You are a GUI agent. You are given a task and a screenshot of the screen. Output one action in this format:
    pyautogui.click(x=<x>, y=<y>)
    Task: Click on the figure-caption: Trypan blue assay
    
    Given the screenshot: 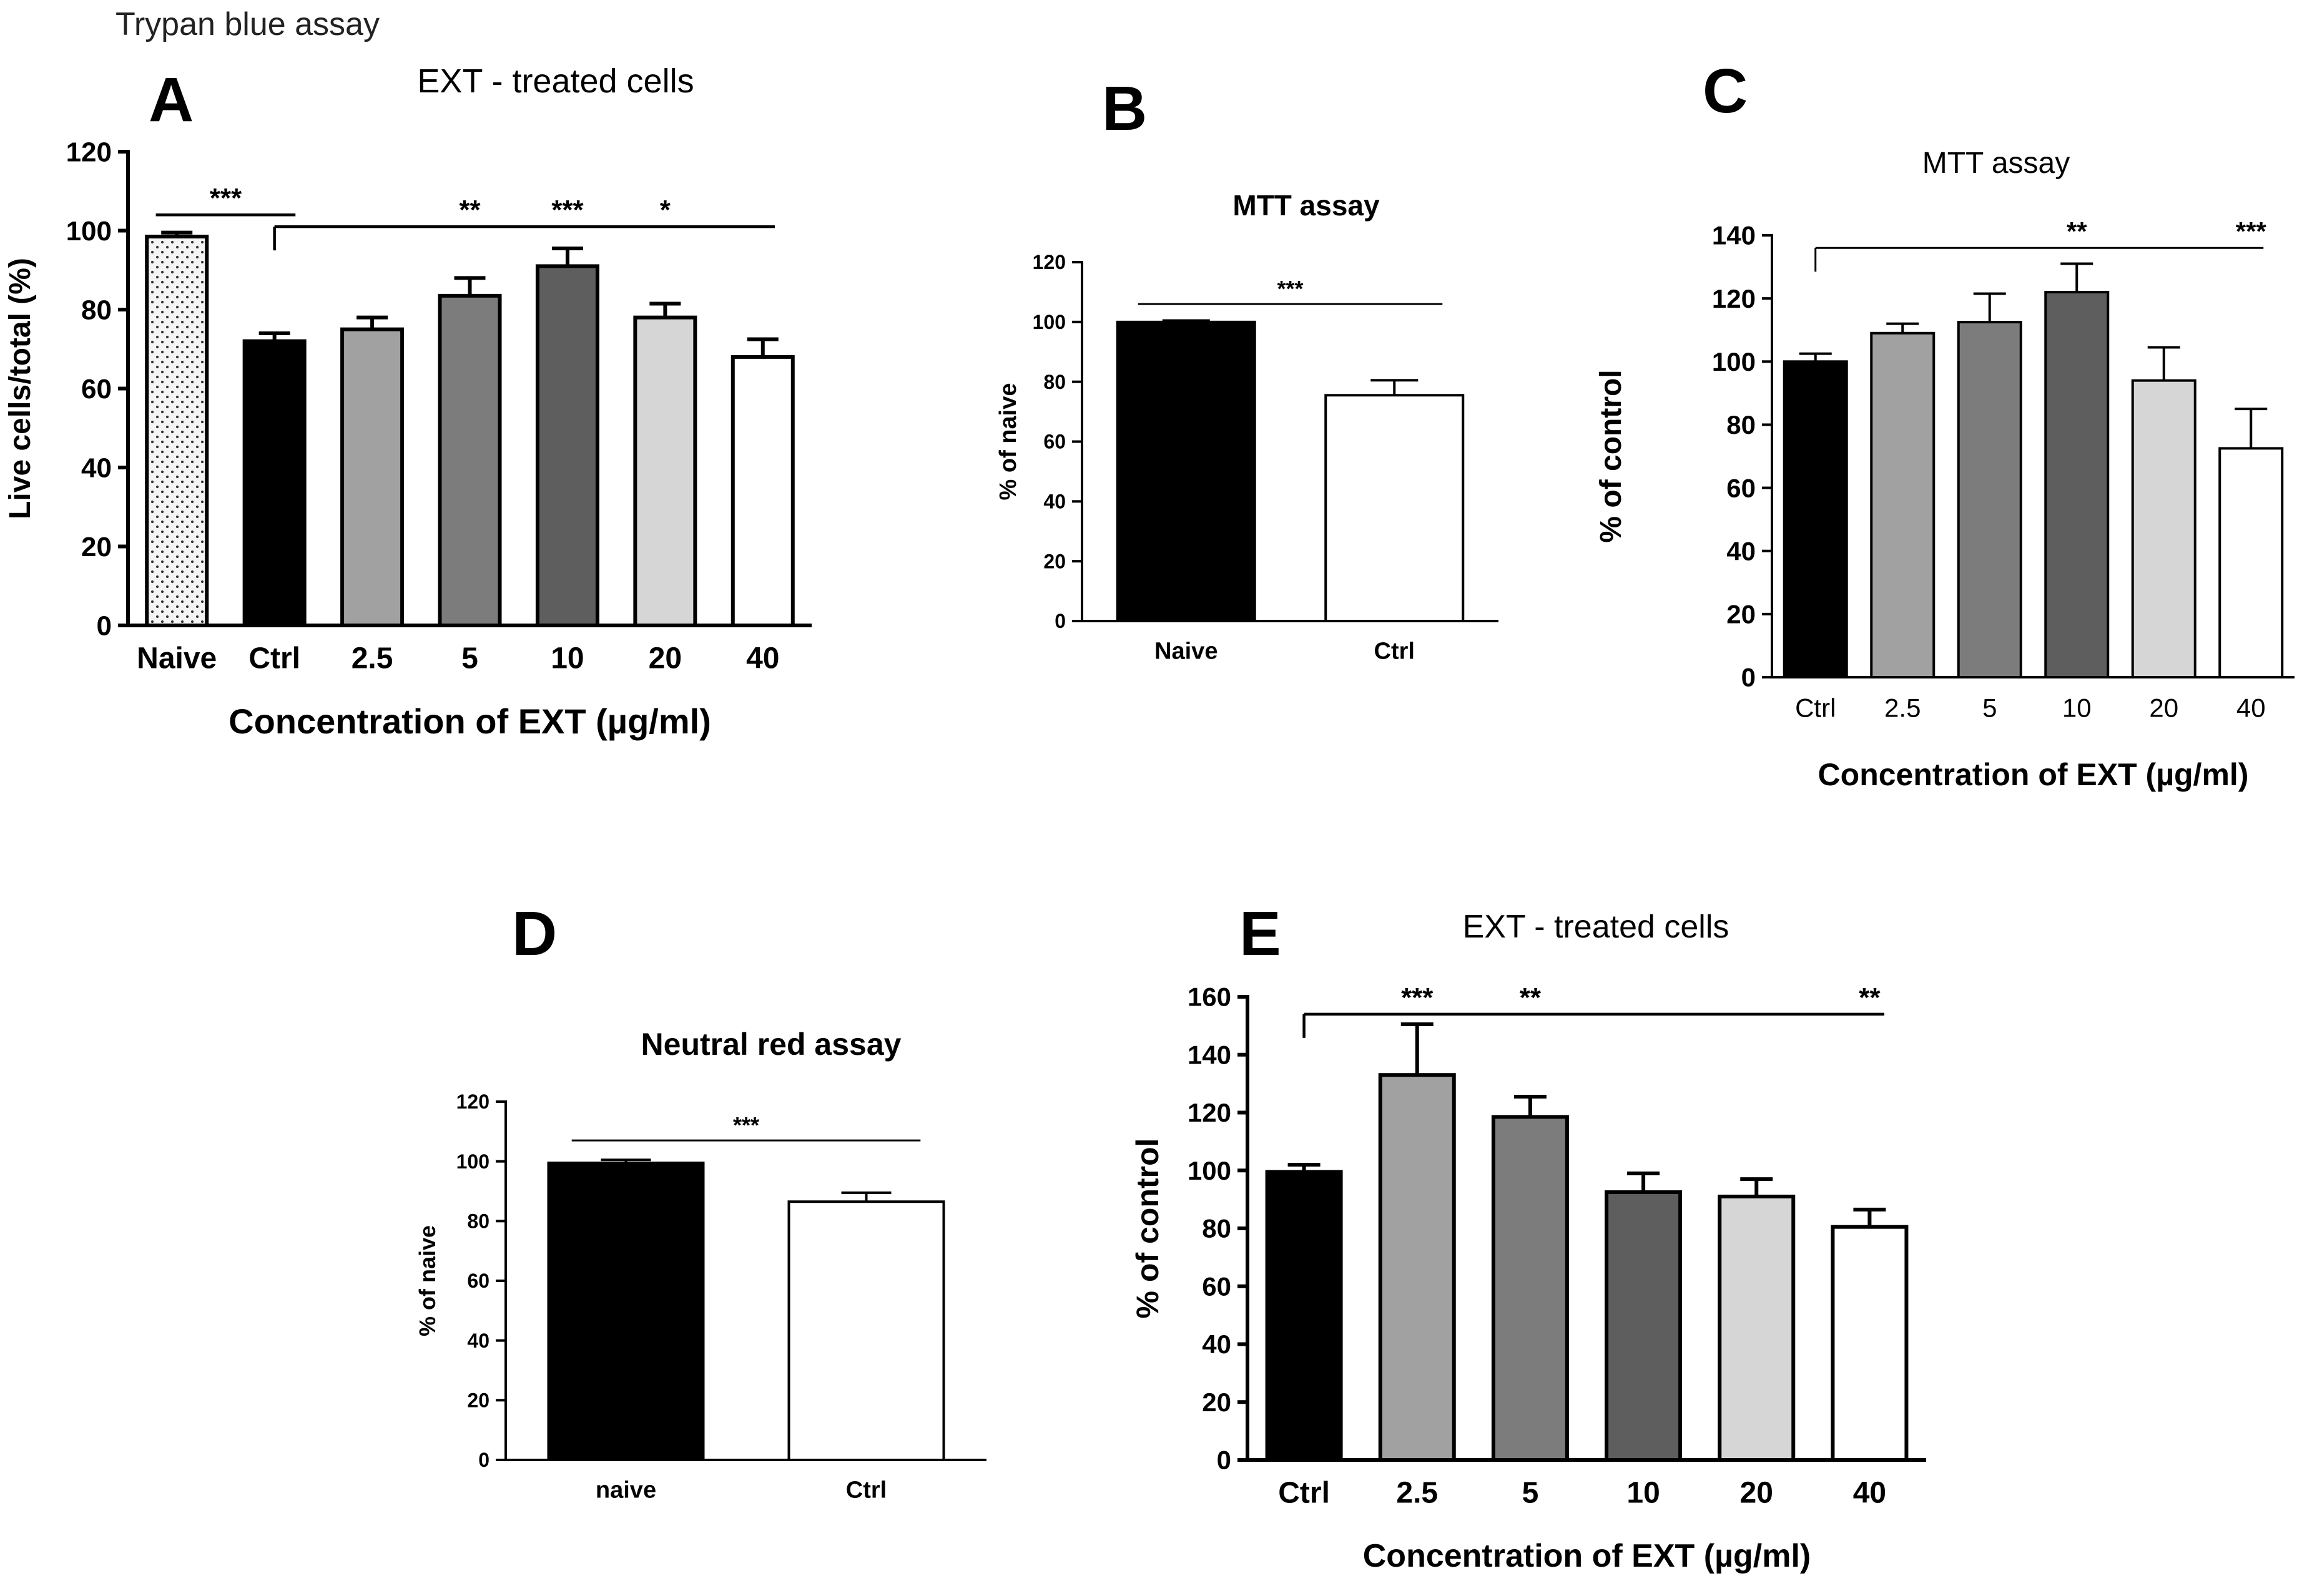 What is the action you would take?
    pyautogui.click(x=248, y=24)
    